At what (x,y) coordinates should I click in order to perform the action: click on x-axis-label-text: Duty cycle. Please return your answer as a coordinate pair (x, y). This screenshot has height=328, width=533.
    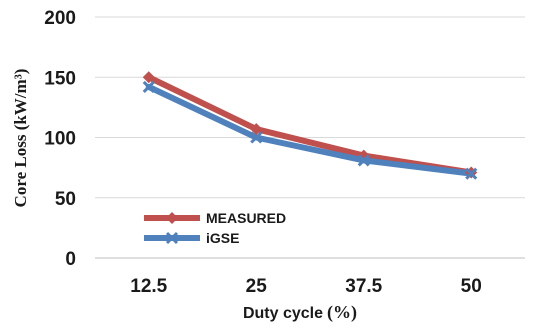
    Looking at the image, I should click on (283, 313).